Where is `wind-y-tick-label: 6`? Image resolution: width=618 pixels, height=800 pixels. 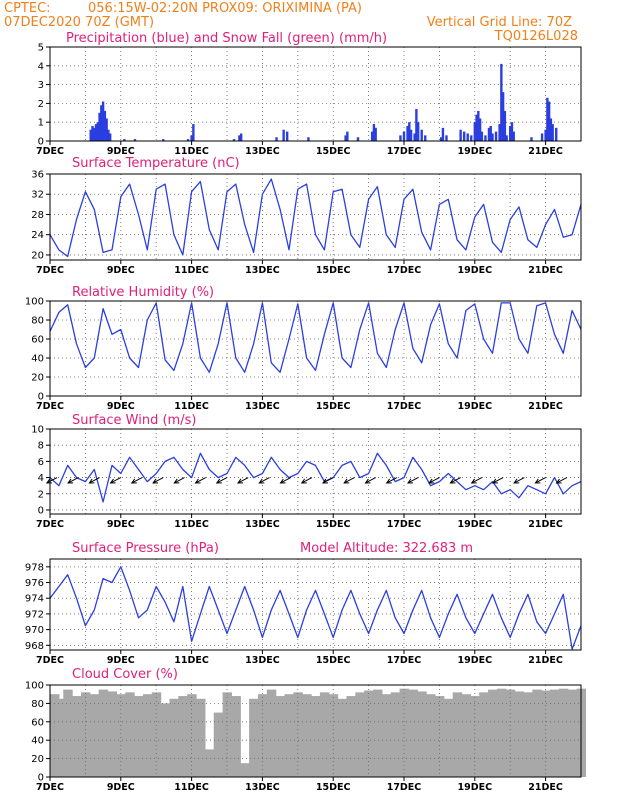
wind-y-tick-label: 6 is located at coordinates (41, 462).